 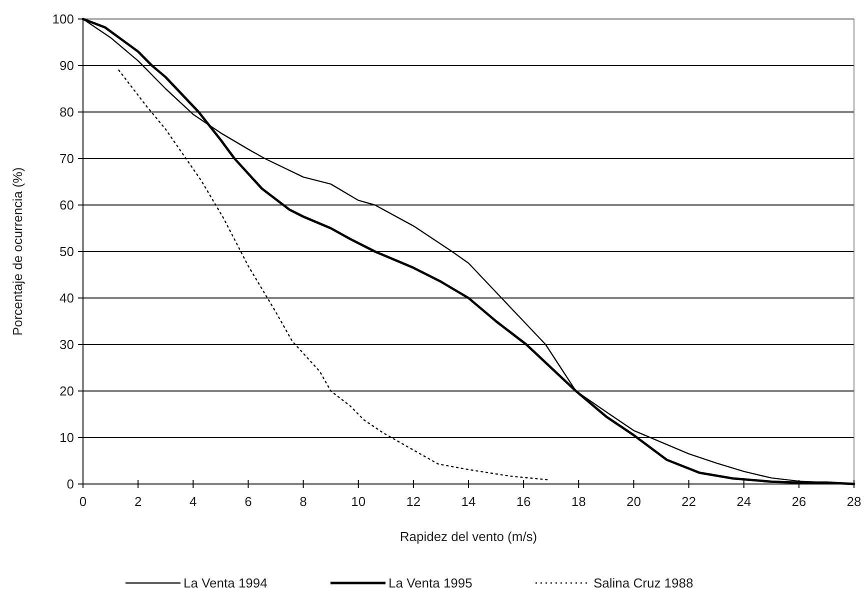 What do you see at coordinates (430, 583) in the screenshot?
I see `legend-label: La Venta 1995` at bounding box center [430, 583].